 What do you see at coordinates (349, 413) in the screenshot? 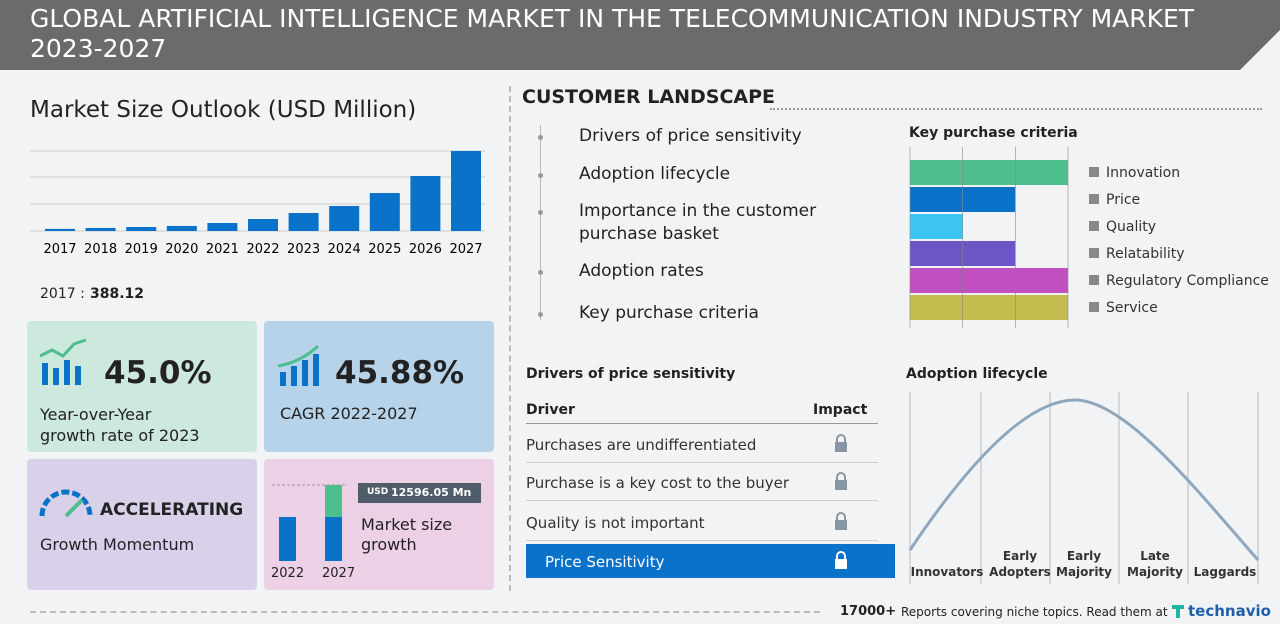
I see `kpi-label: CAGR 2022-2027` at bounding box center [349, 413].